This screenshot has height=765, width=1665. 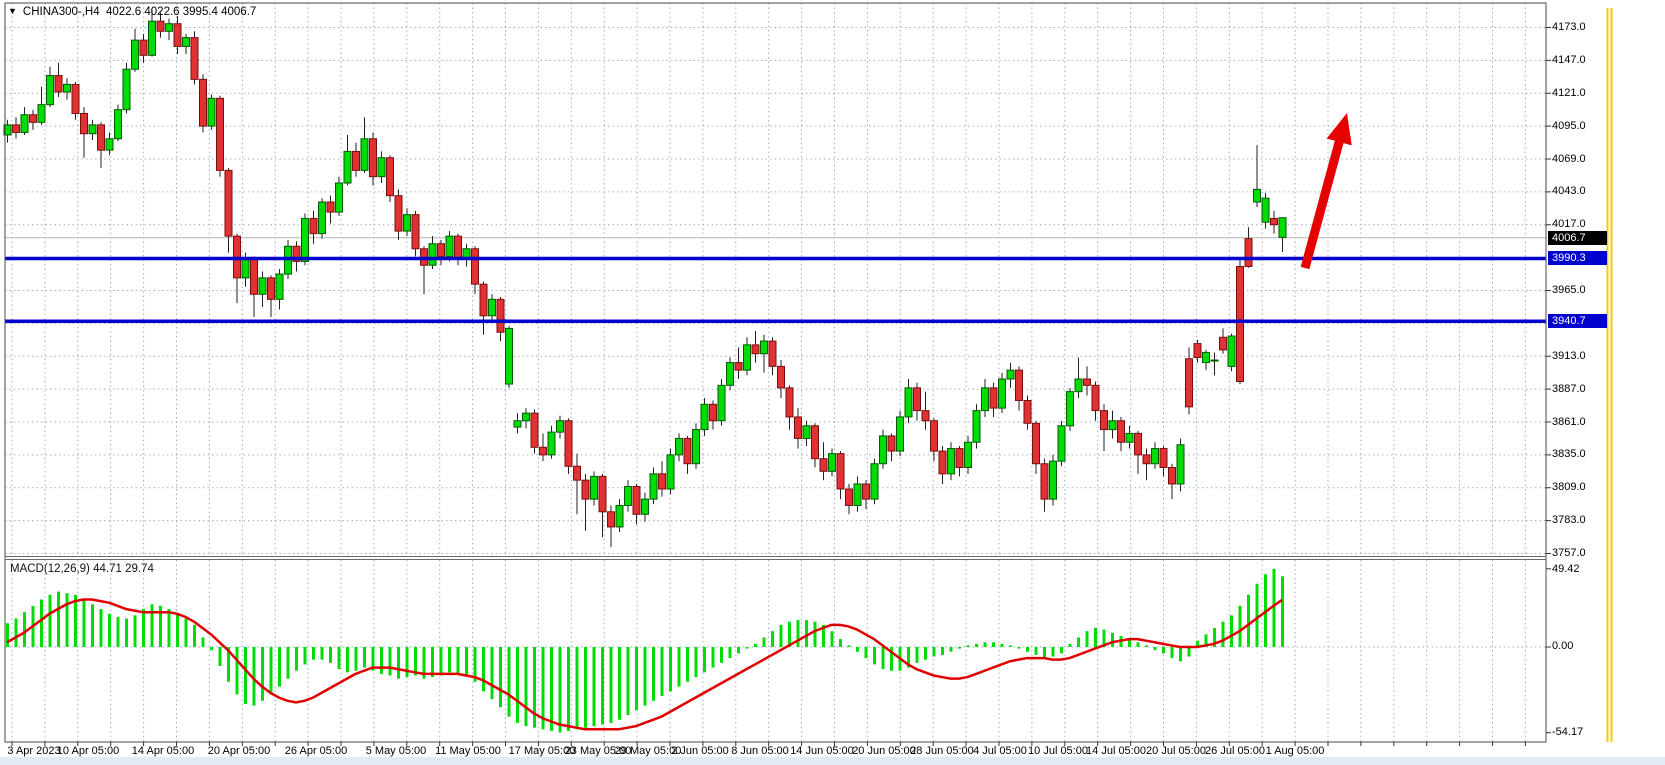 I want to click on time-axis-label: 5 May 05:00, so click(x=396, y=751).